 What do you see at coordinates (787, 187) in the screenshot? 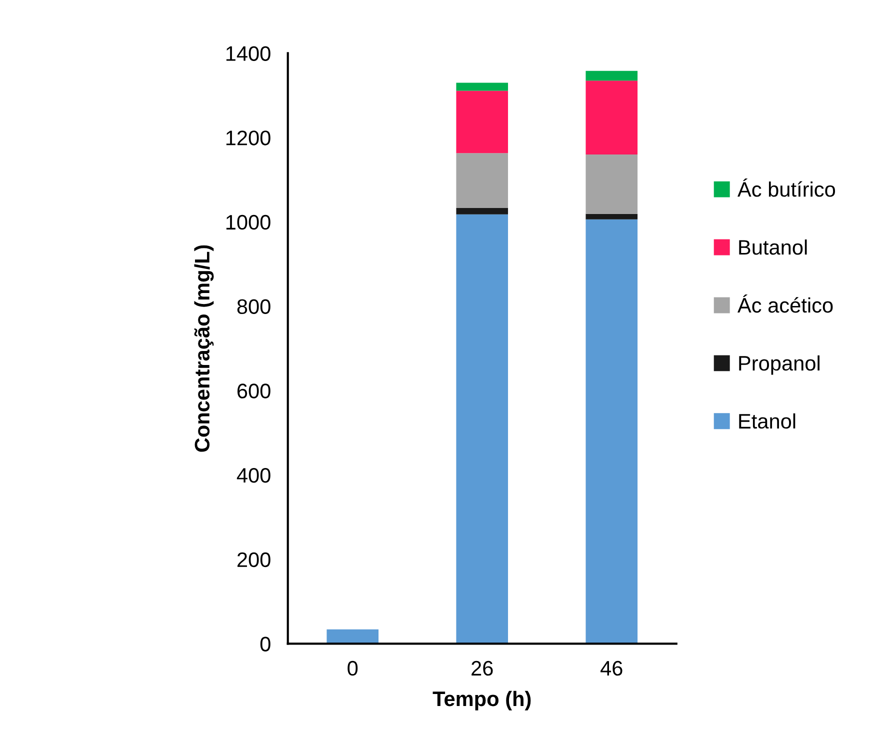
I see `legend-label: Ác butírico` at bounding box center [787, 187].